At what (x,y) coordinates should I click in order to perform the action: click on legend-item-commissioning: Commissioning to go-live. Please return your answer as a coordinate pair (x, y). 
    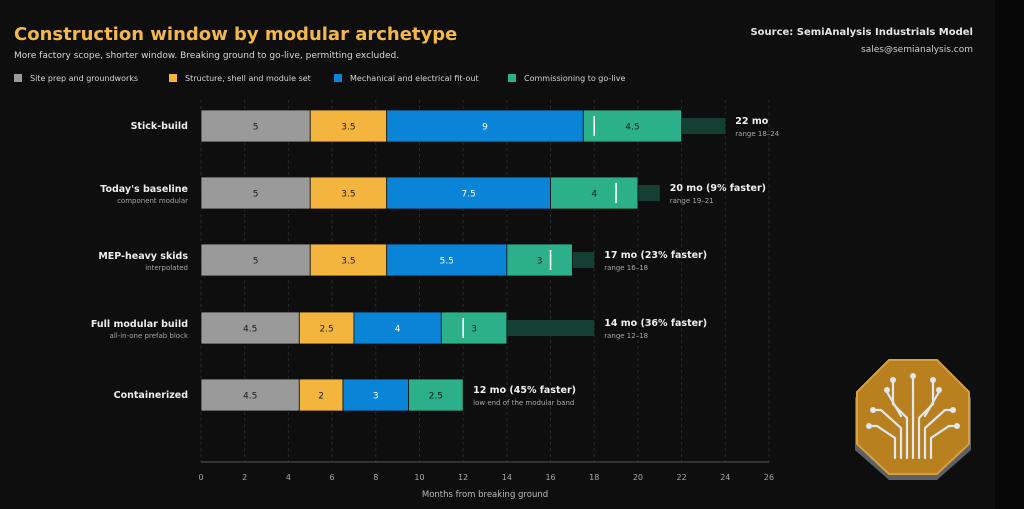
    Looking at the image, I should click on (566, 78).